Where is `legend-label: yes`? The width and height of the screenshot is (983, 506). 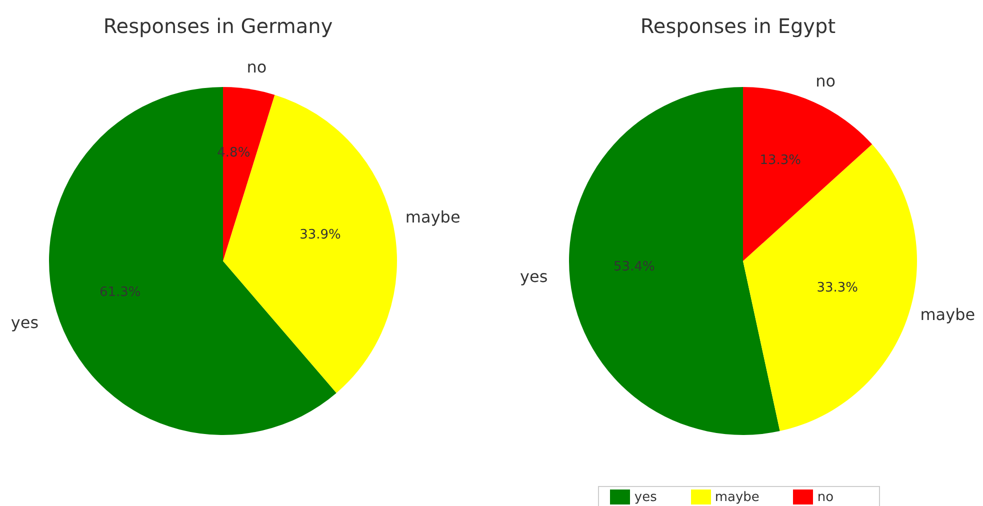
legend-label: yes is located at coordinates (645, 497).